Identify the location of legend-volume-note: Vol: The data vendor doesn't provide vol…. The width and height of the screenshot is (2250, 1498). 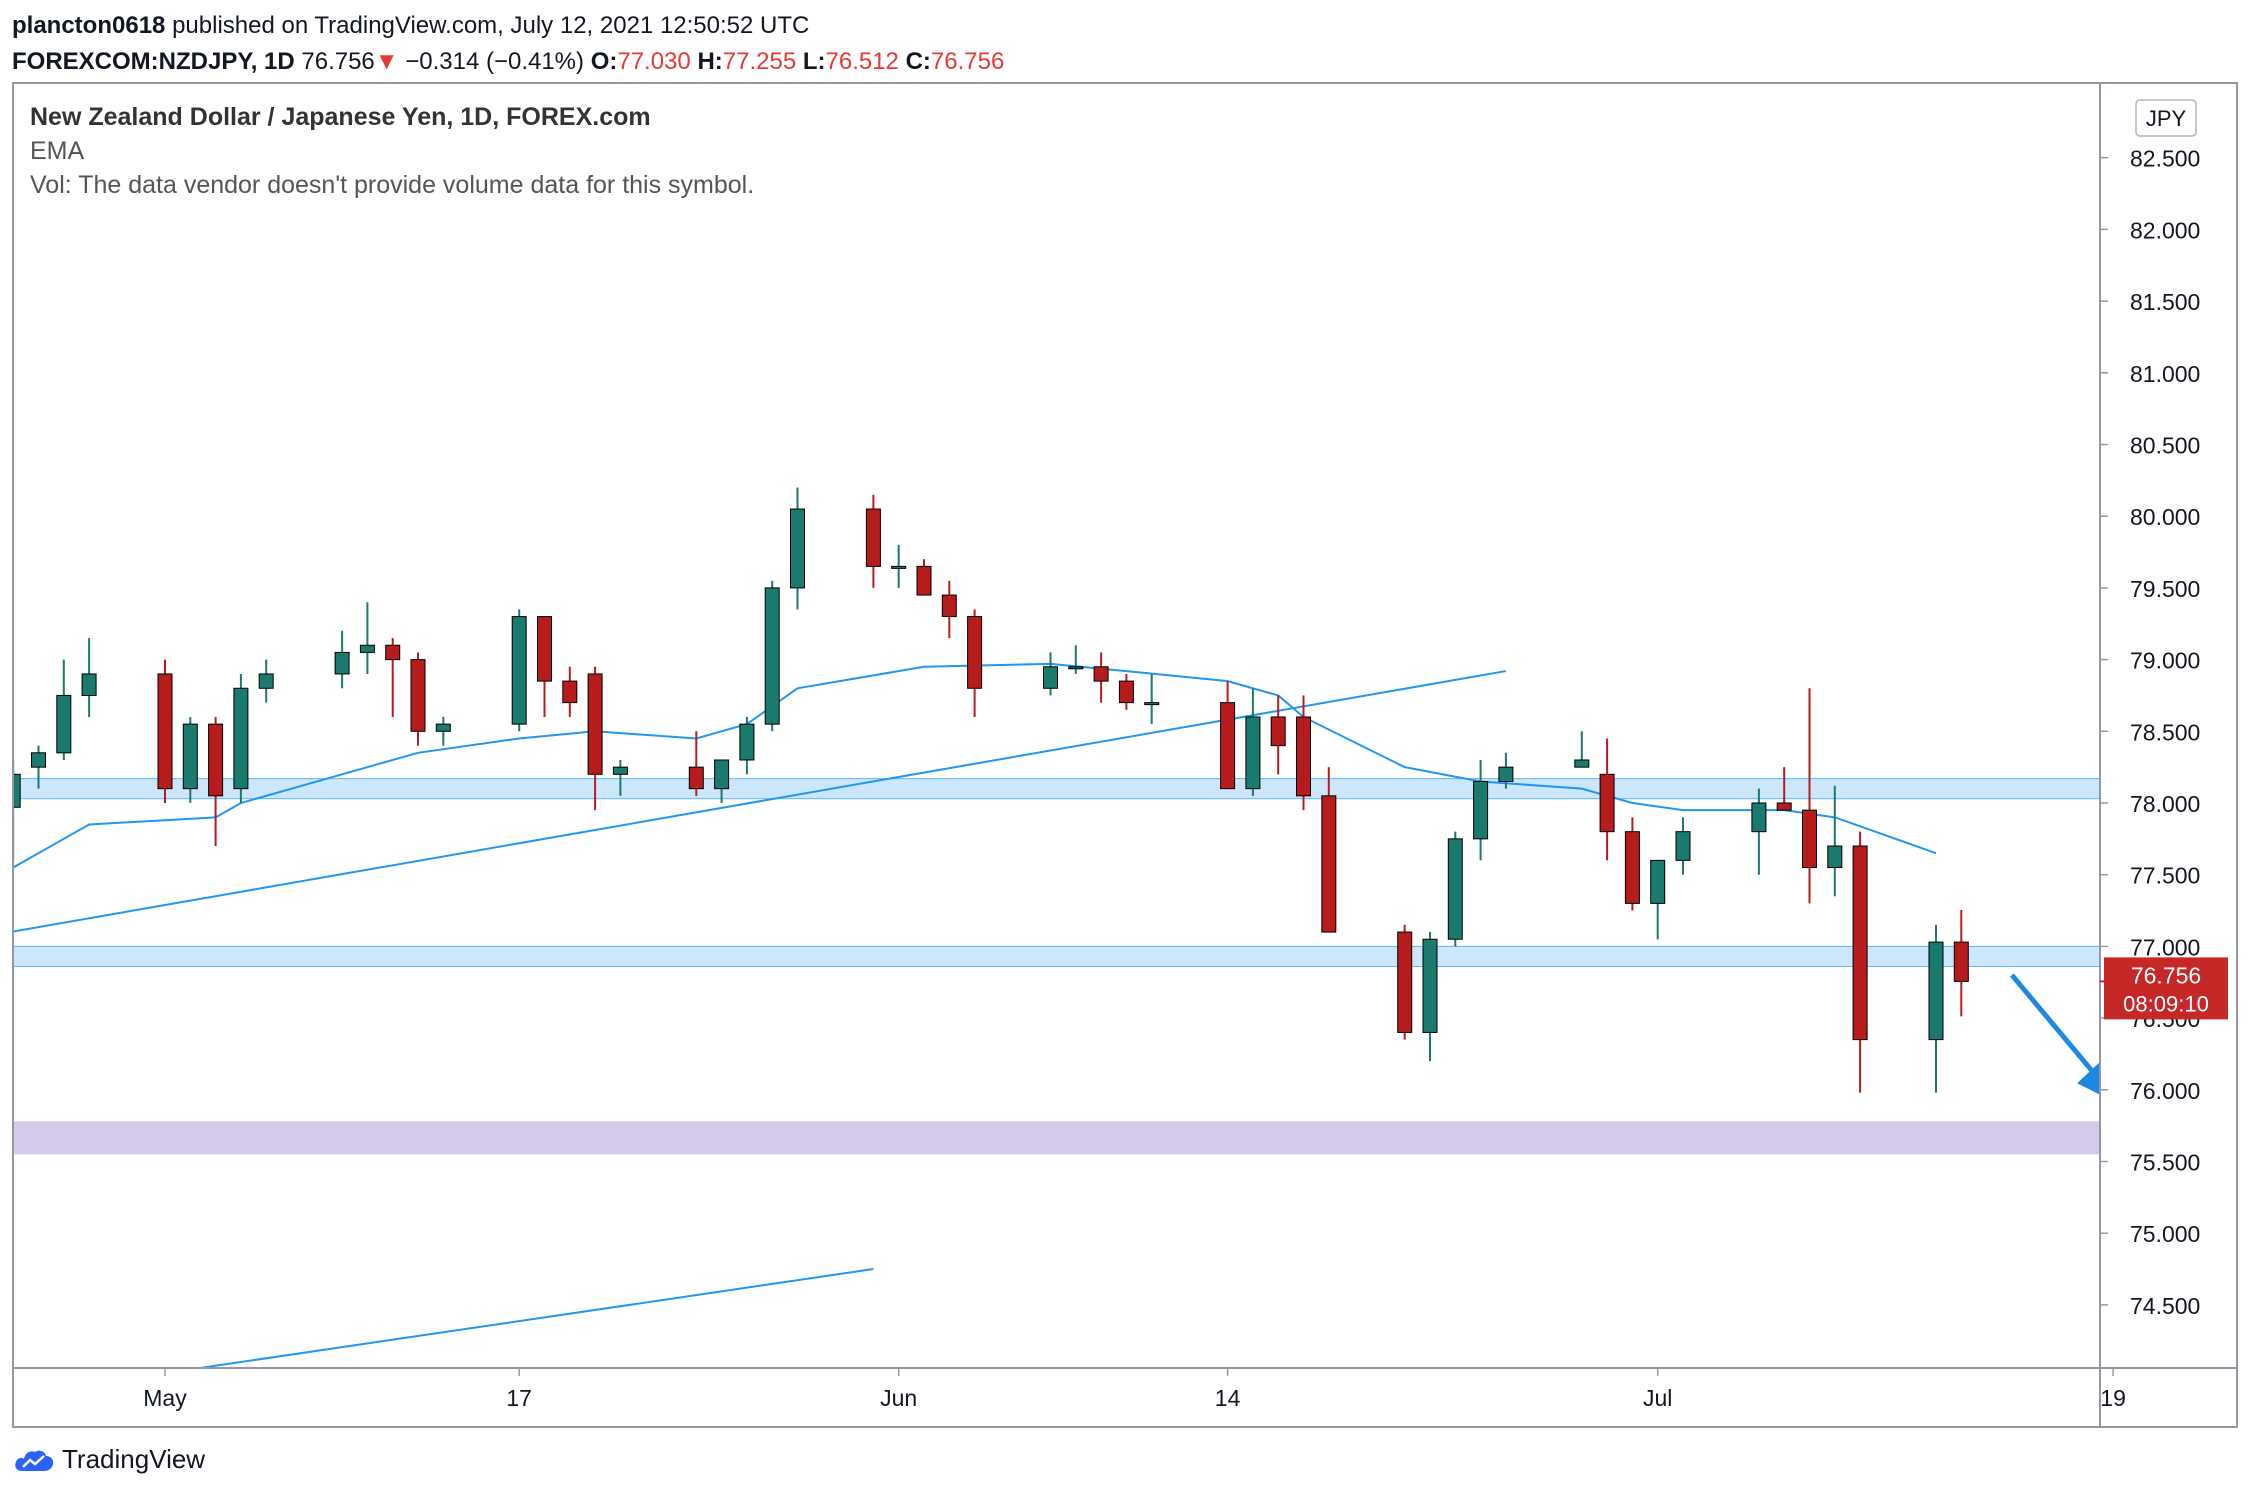
(392, 185).